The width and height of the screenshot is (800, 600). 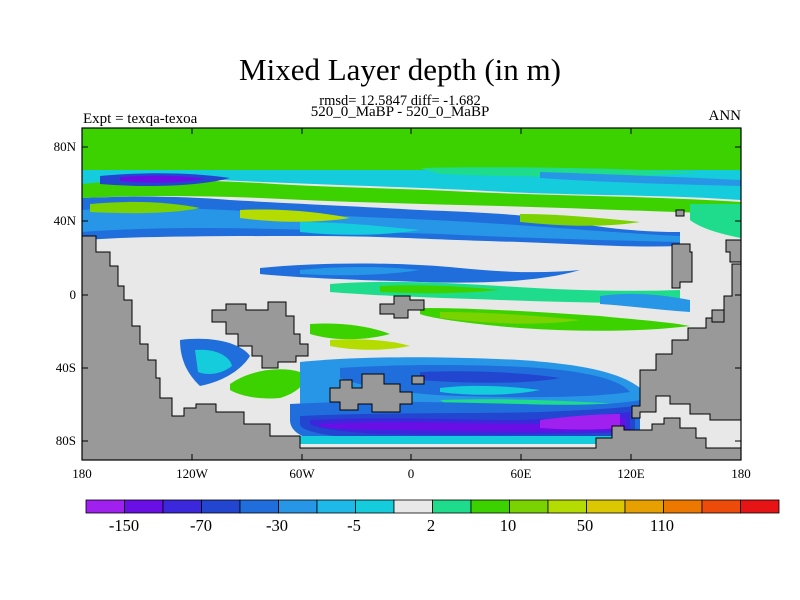 I want to click on colorbar-label: 110, so click(x=662, y=525).